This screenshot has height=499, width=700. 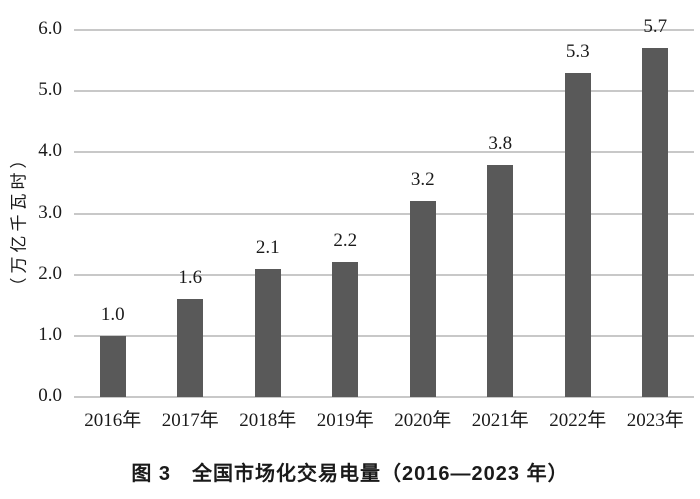 I want to click on y-tick-label: 2.0, so click(x=50, y=273).